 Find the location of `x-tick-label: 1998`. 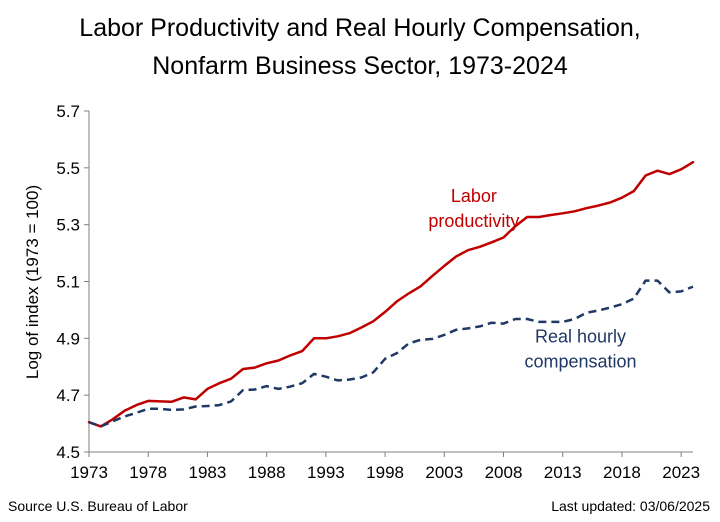

x-tick-label: 1998 is located at coordinates (385, 472).